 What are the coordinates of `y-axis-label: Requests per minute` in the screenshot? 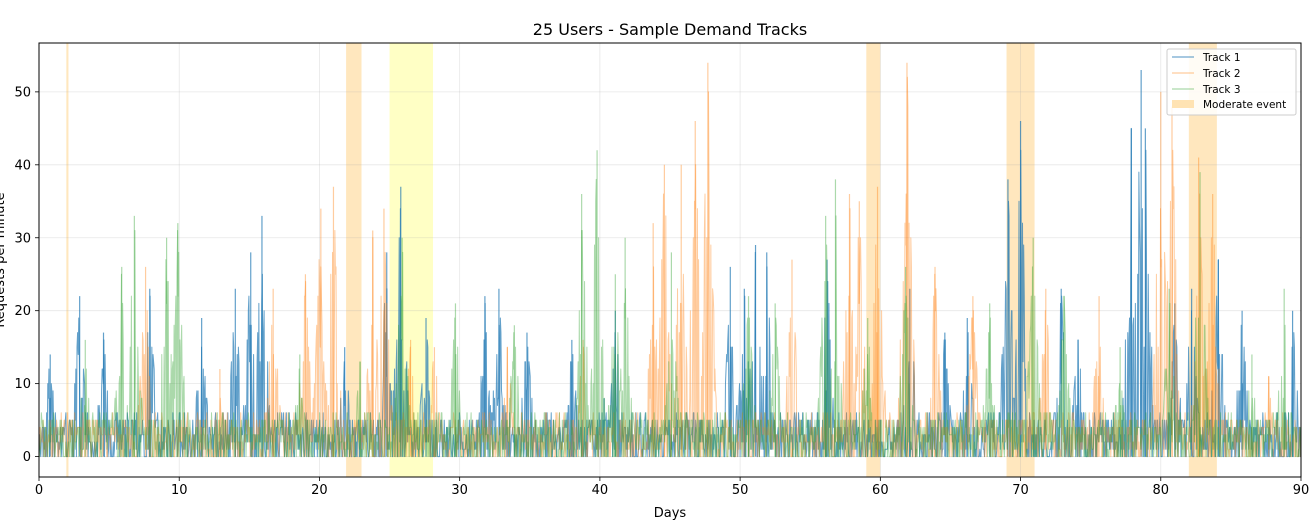 It's located at (4, 259).